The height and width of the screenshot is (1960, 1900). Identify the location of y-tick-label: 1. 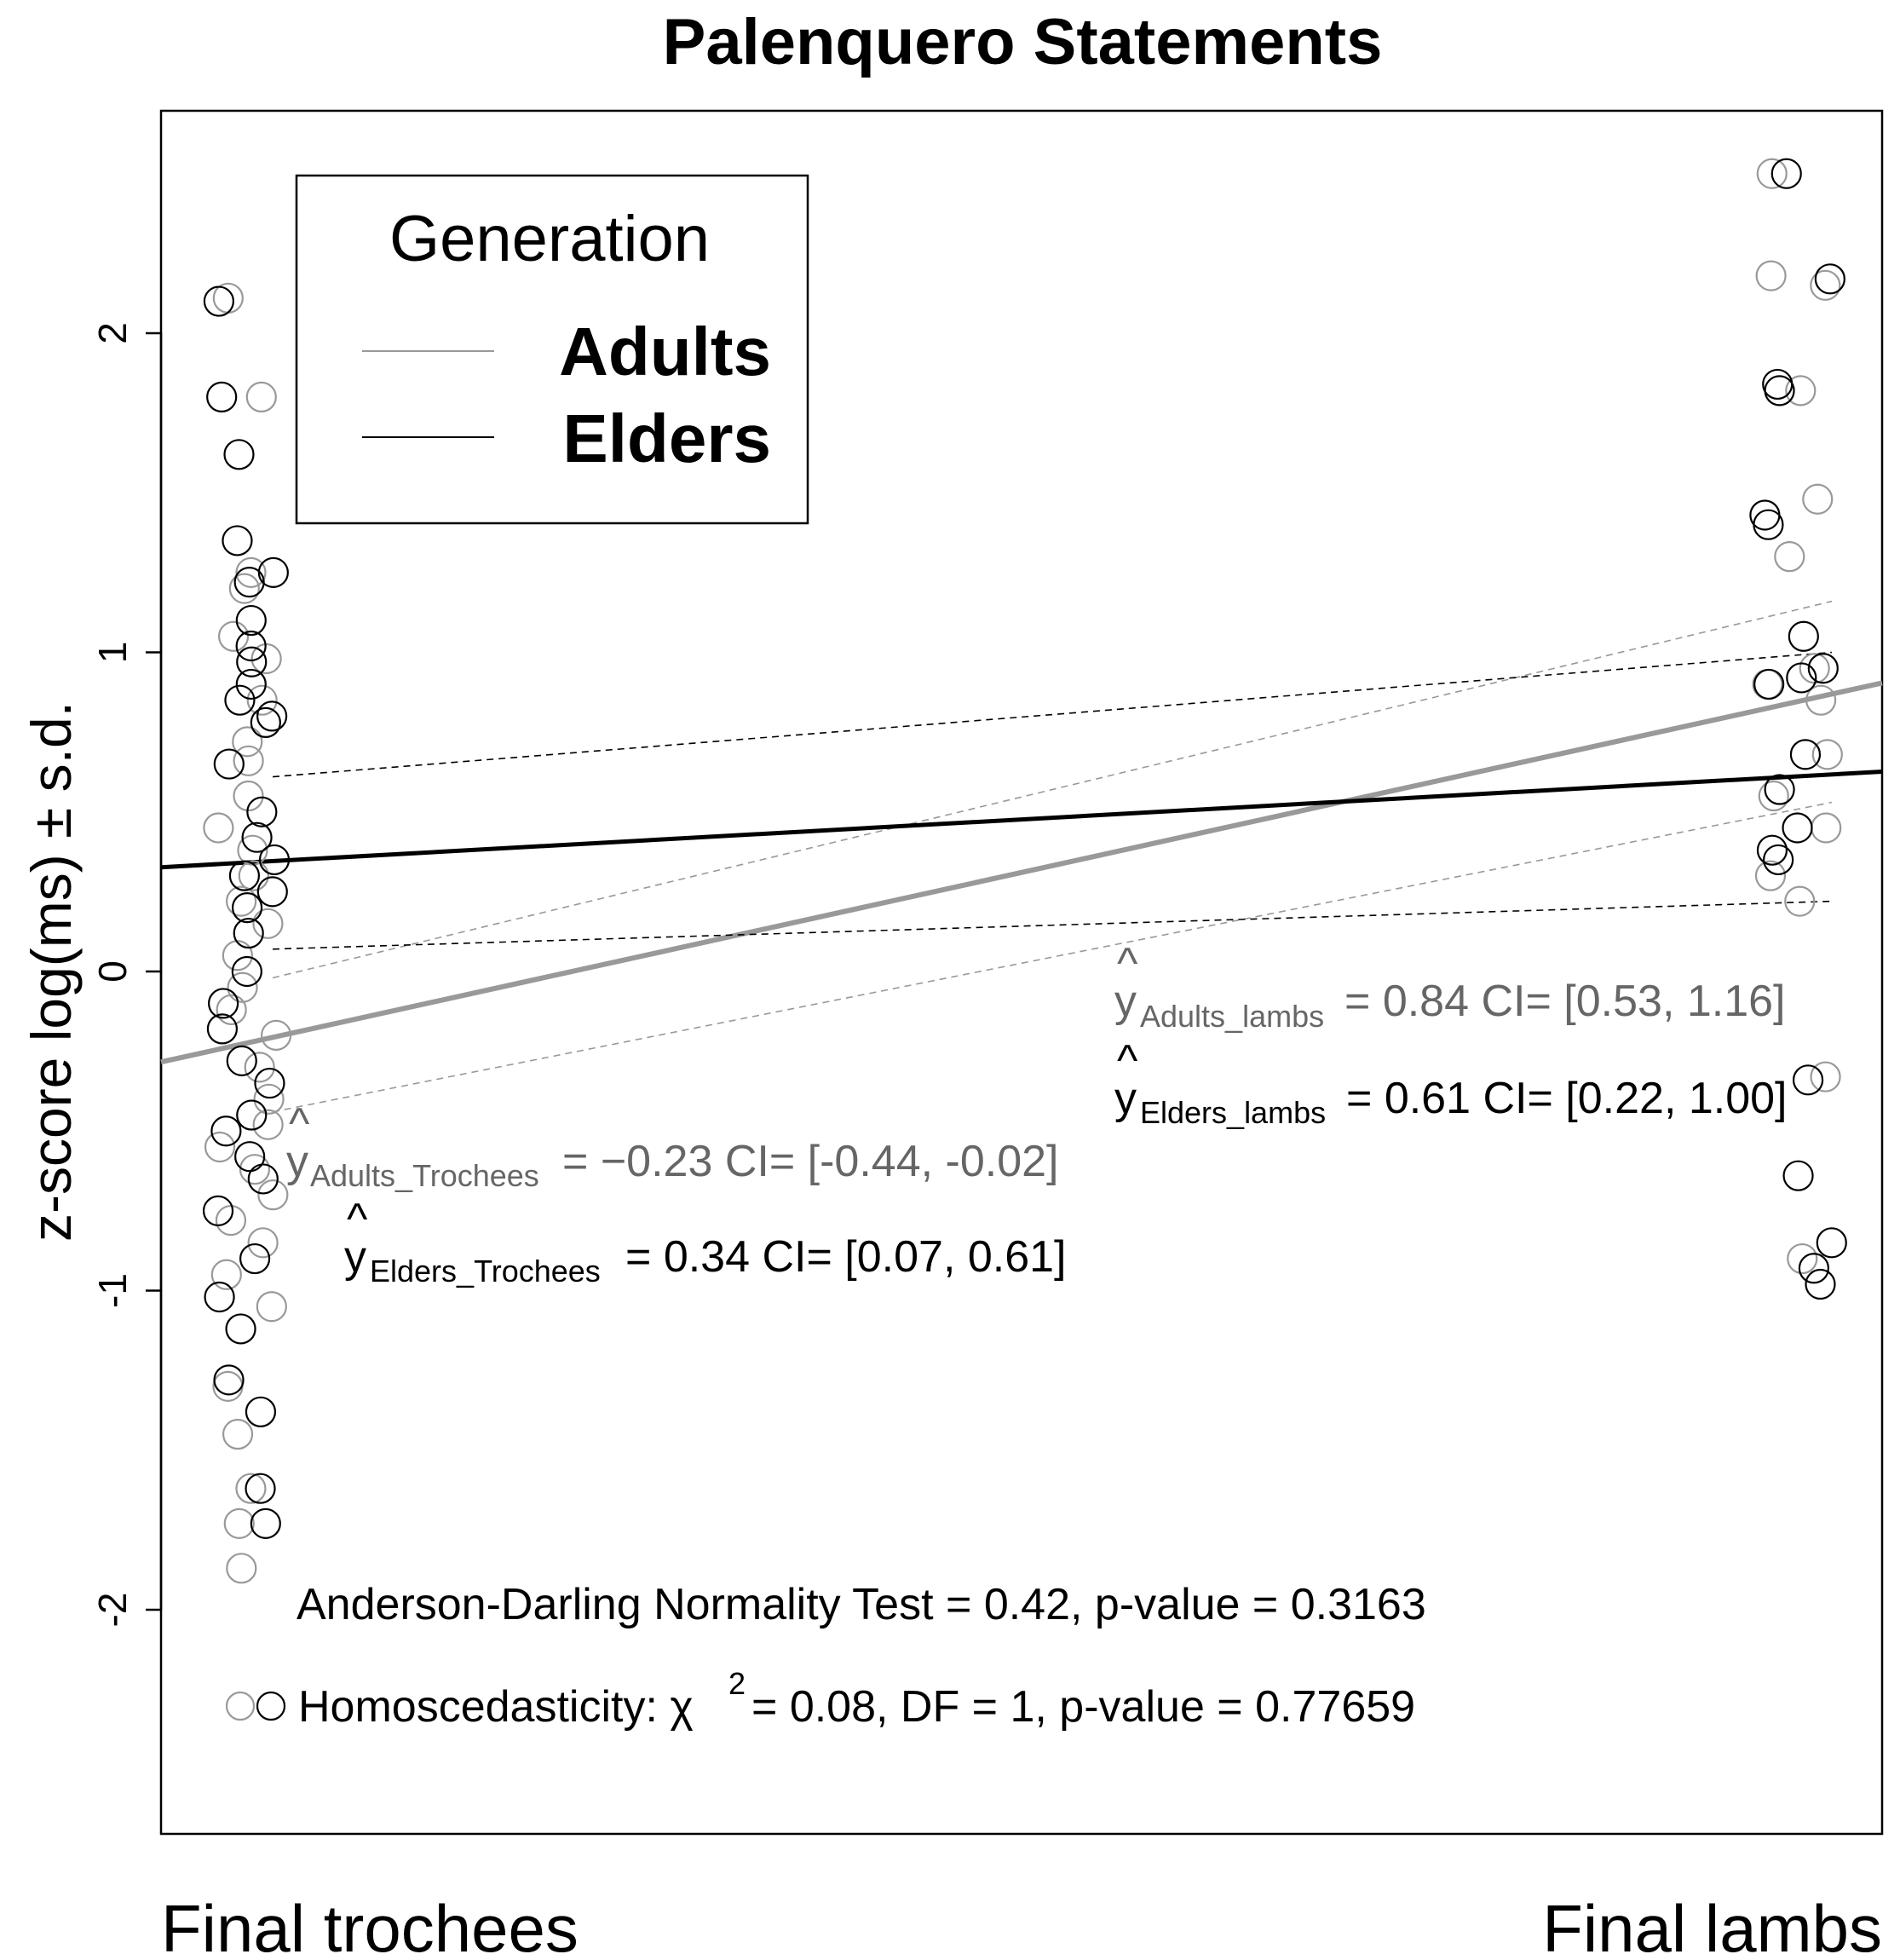
(113, 653).